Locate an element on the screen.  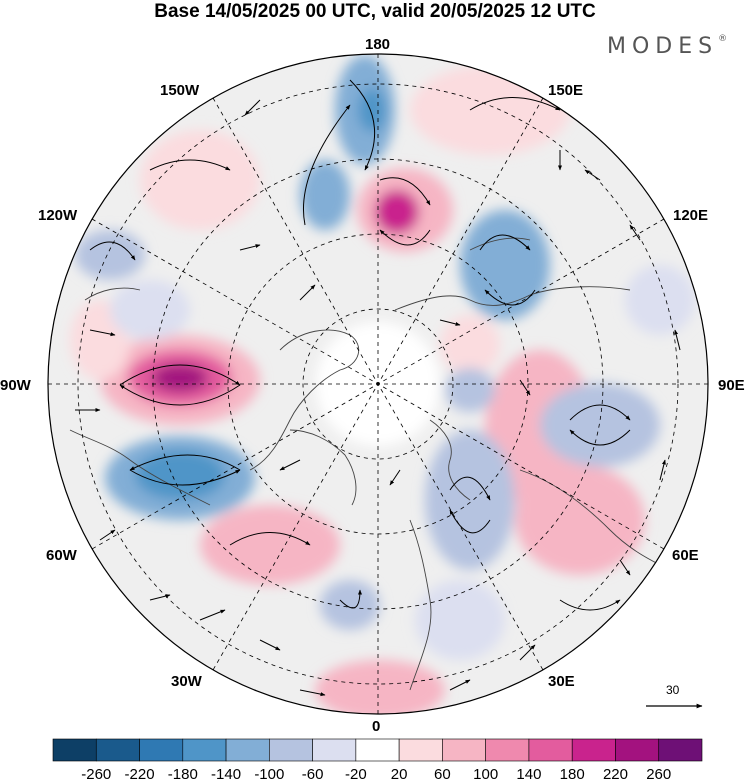
lon-label-90e: 90E is located at coordinates (731, 385).